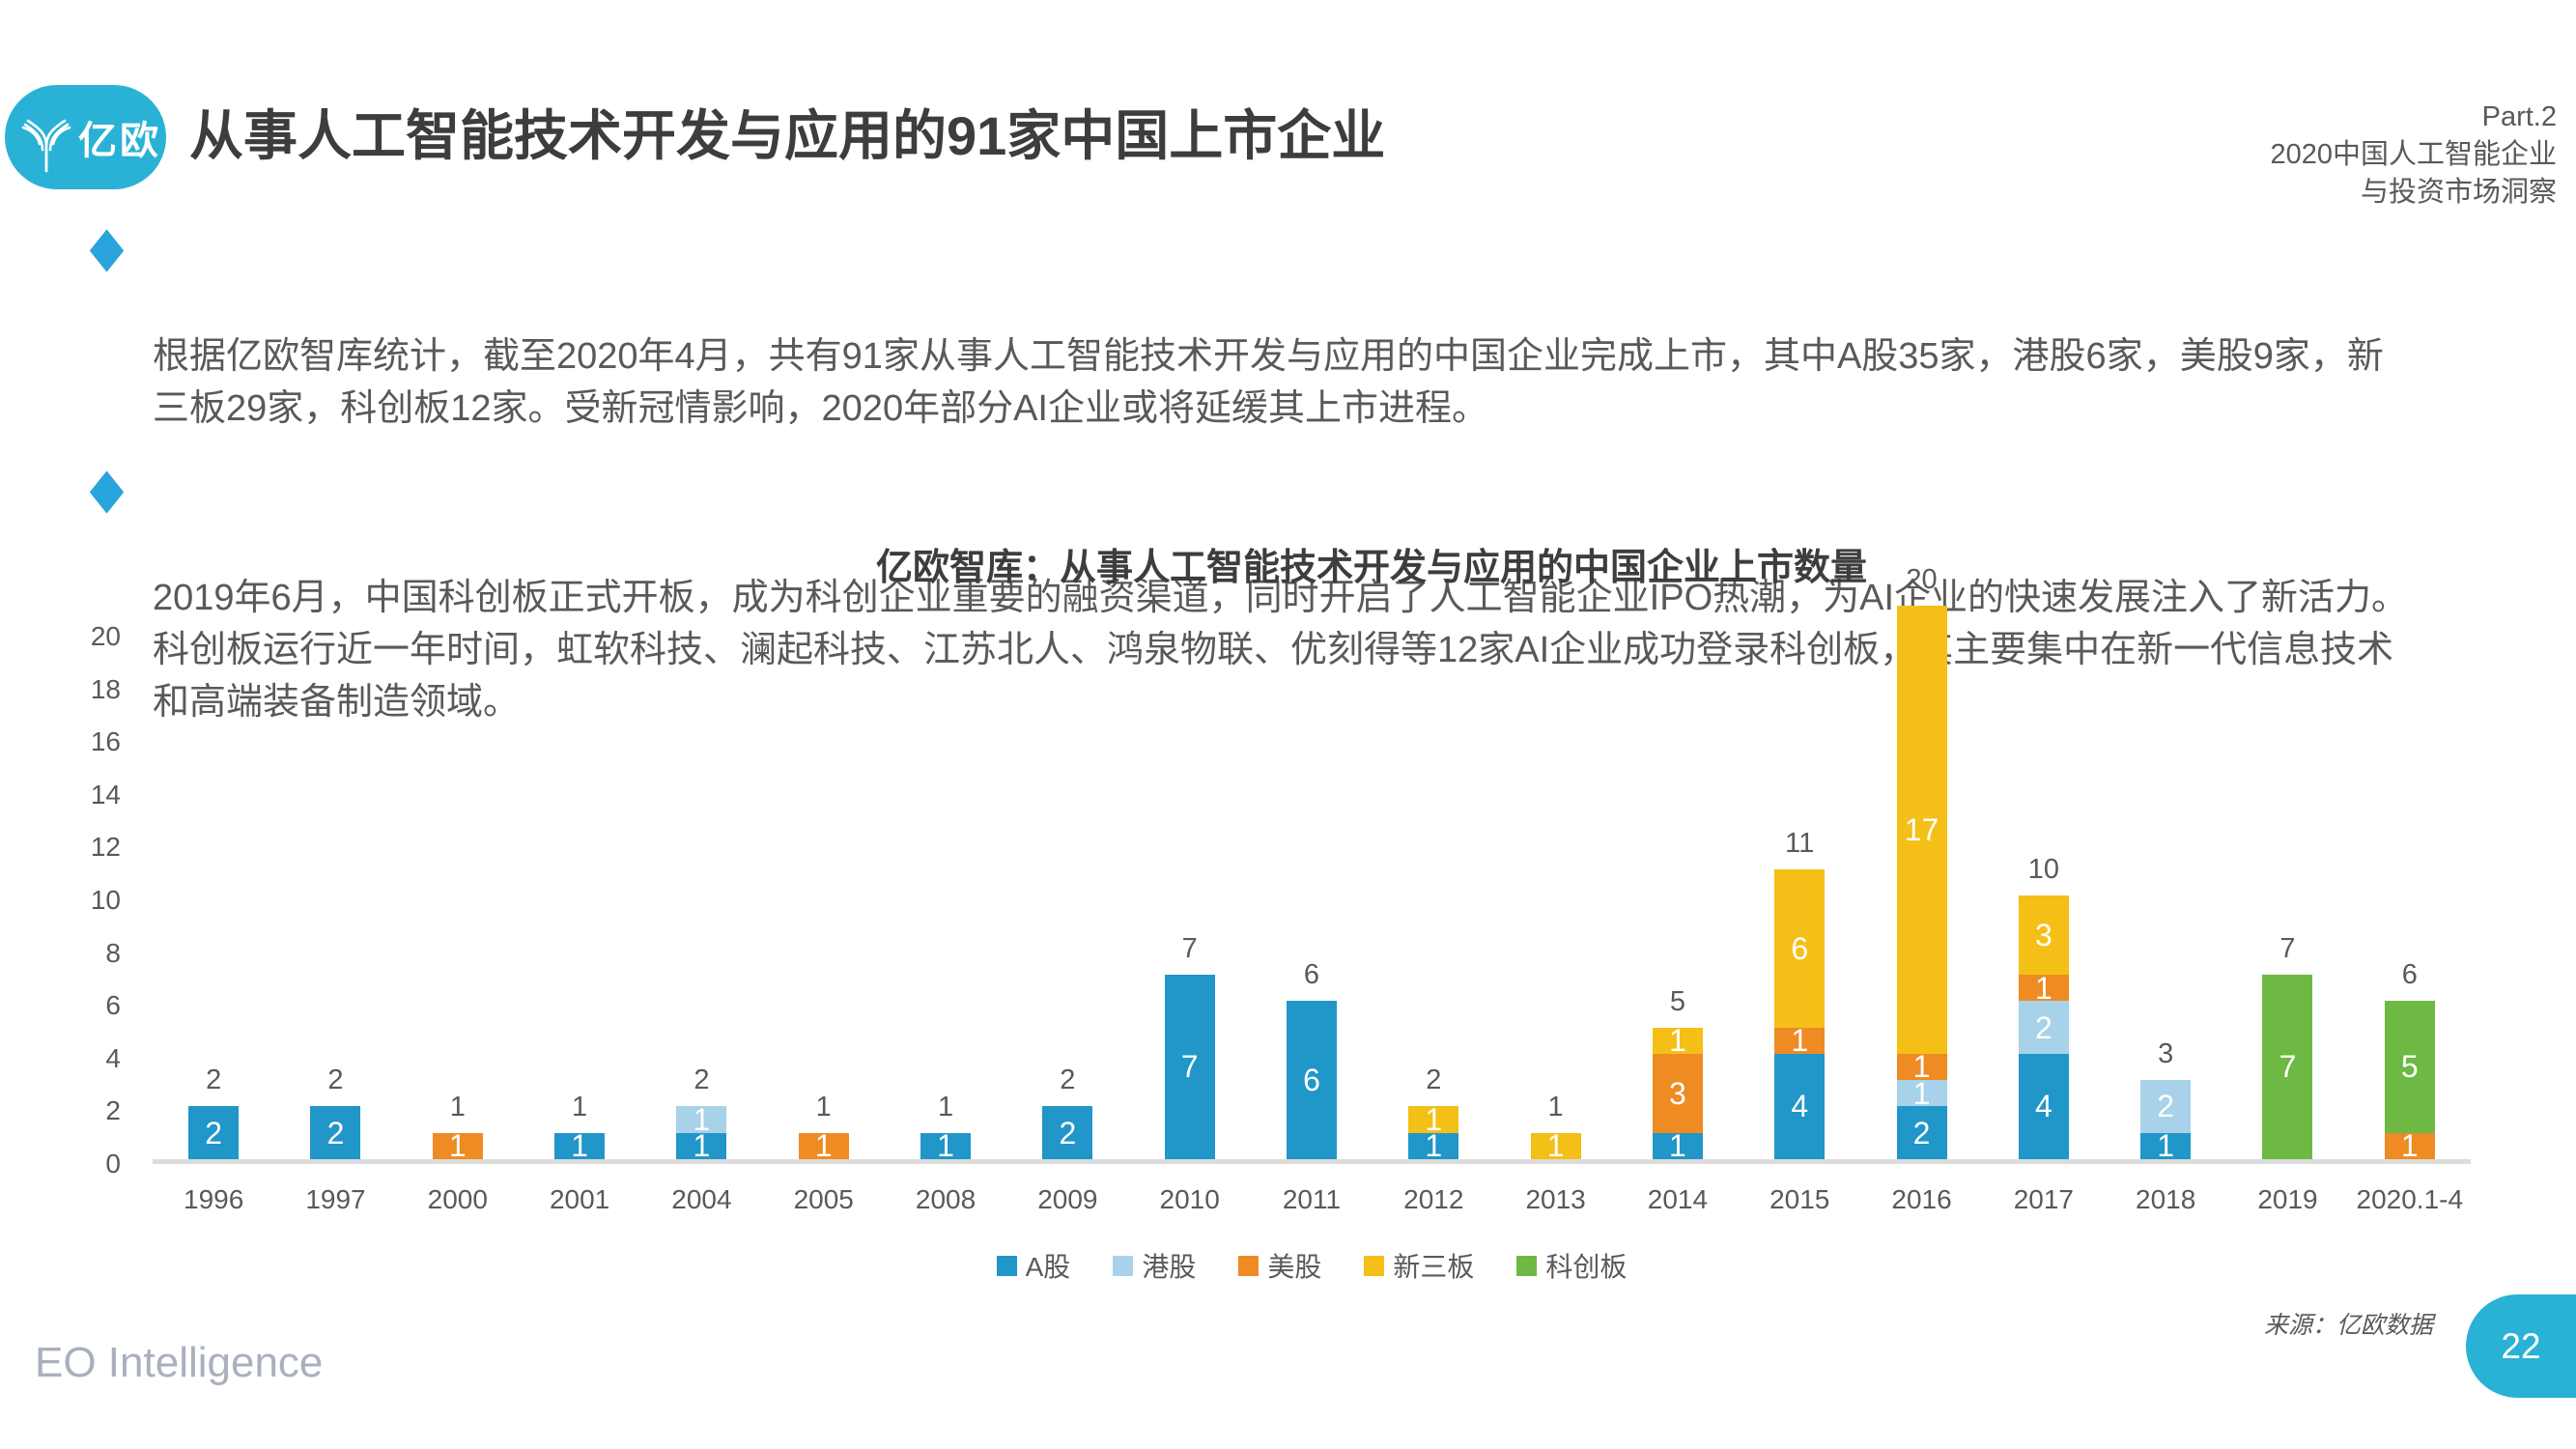 Image resolution: width=2576 pixels, height=1449 pixels. What do you see at coordinates (1677, 1001) in the screenshot?
I see `bar-total-label: 5` at bounding box center [1677, 1001].